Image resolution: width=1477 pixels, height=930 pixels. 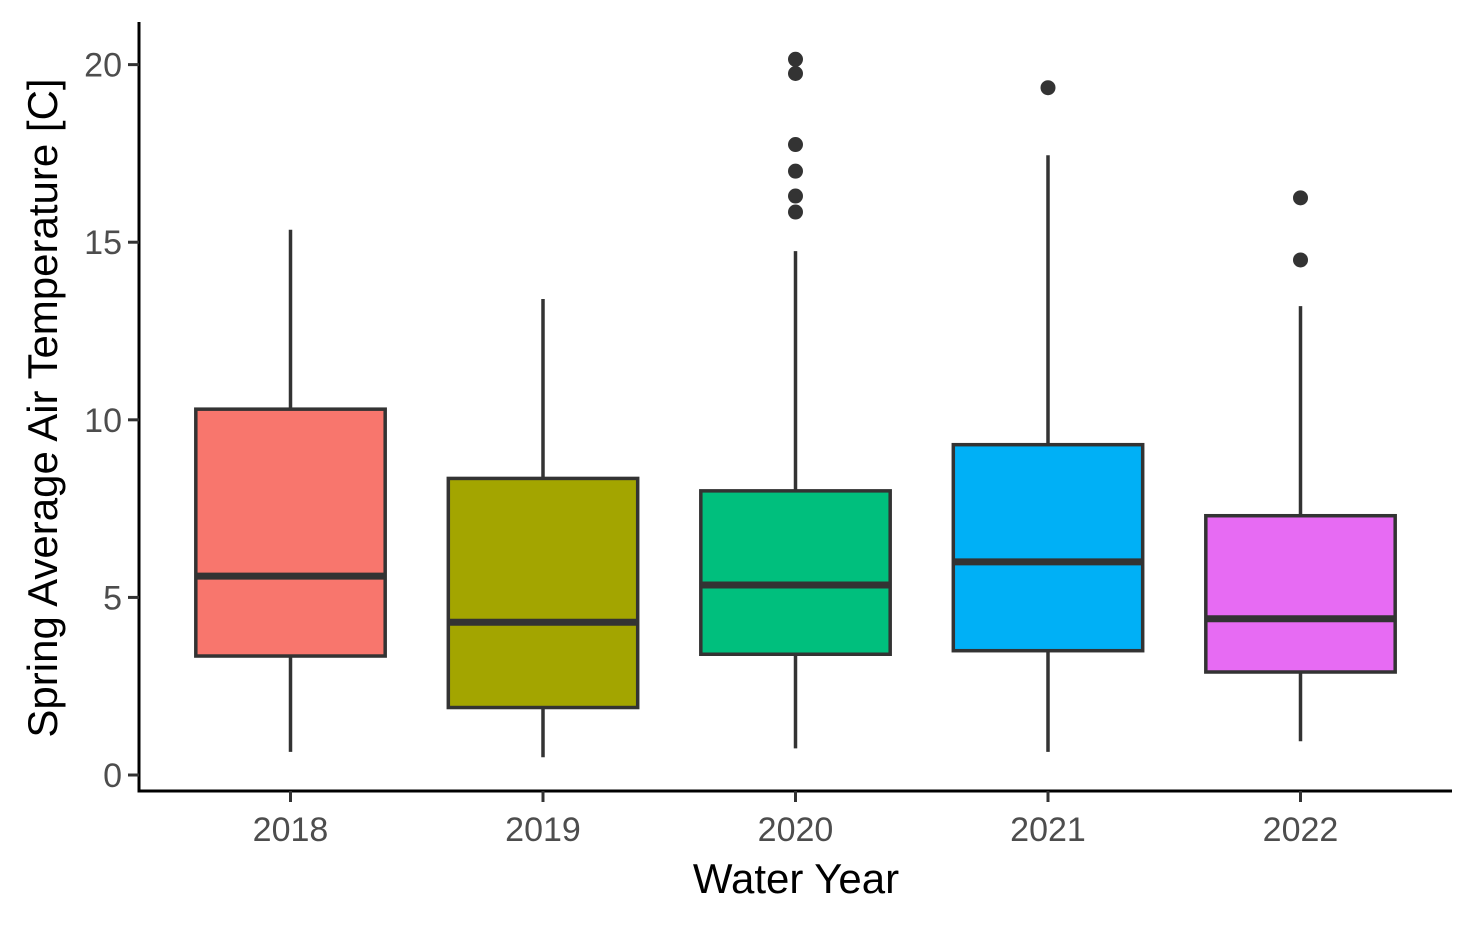 What do you see at coordinates (543, 830) in the screenshot?
I see `x-tick-label: 2019` at bounding box center [543, 830].